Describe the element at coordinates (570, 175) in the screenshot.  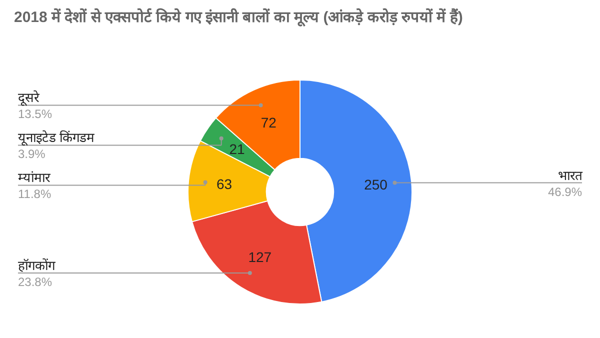
I see `slice-label: भारत` at that location.